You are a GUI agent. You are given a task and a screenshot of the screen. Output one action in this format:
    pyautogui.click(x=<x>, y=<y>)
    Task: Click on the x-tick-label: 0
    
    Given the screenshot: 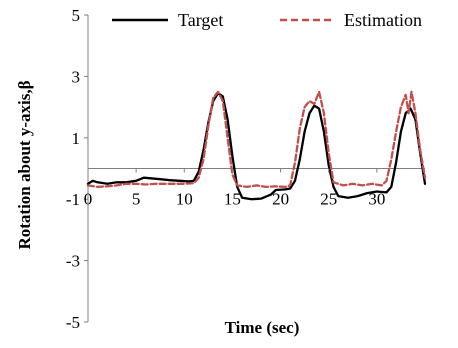 What is the action you would take?
    pyautogui.click(x=88, y=199)
    